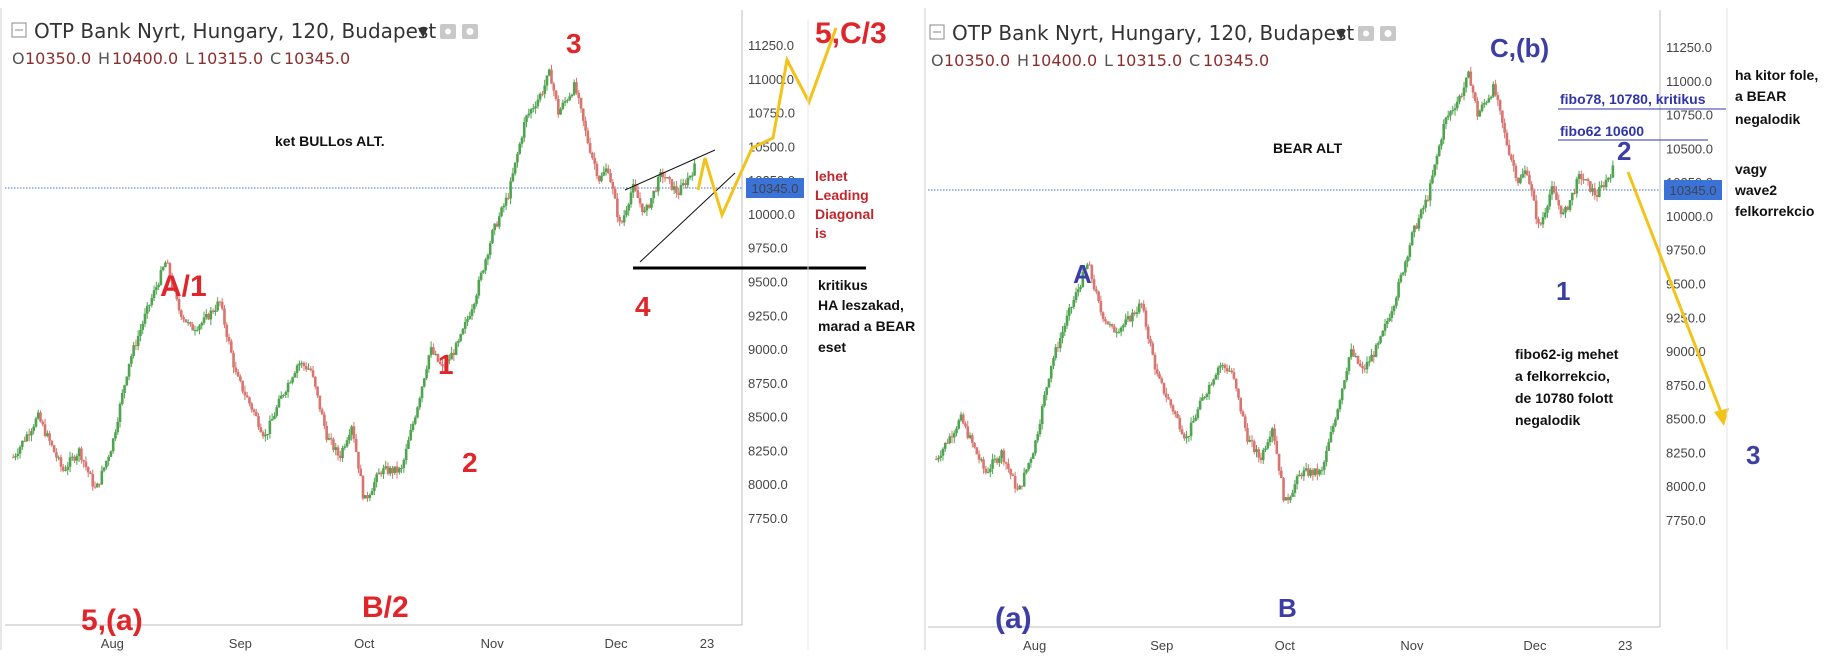  Describe the element at coordinates (768, 315) in the screenshot. I see `price-tick-label: 9250.0` at that location.